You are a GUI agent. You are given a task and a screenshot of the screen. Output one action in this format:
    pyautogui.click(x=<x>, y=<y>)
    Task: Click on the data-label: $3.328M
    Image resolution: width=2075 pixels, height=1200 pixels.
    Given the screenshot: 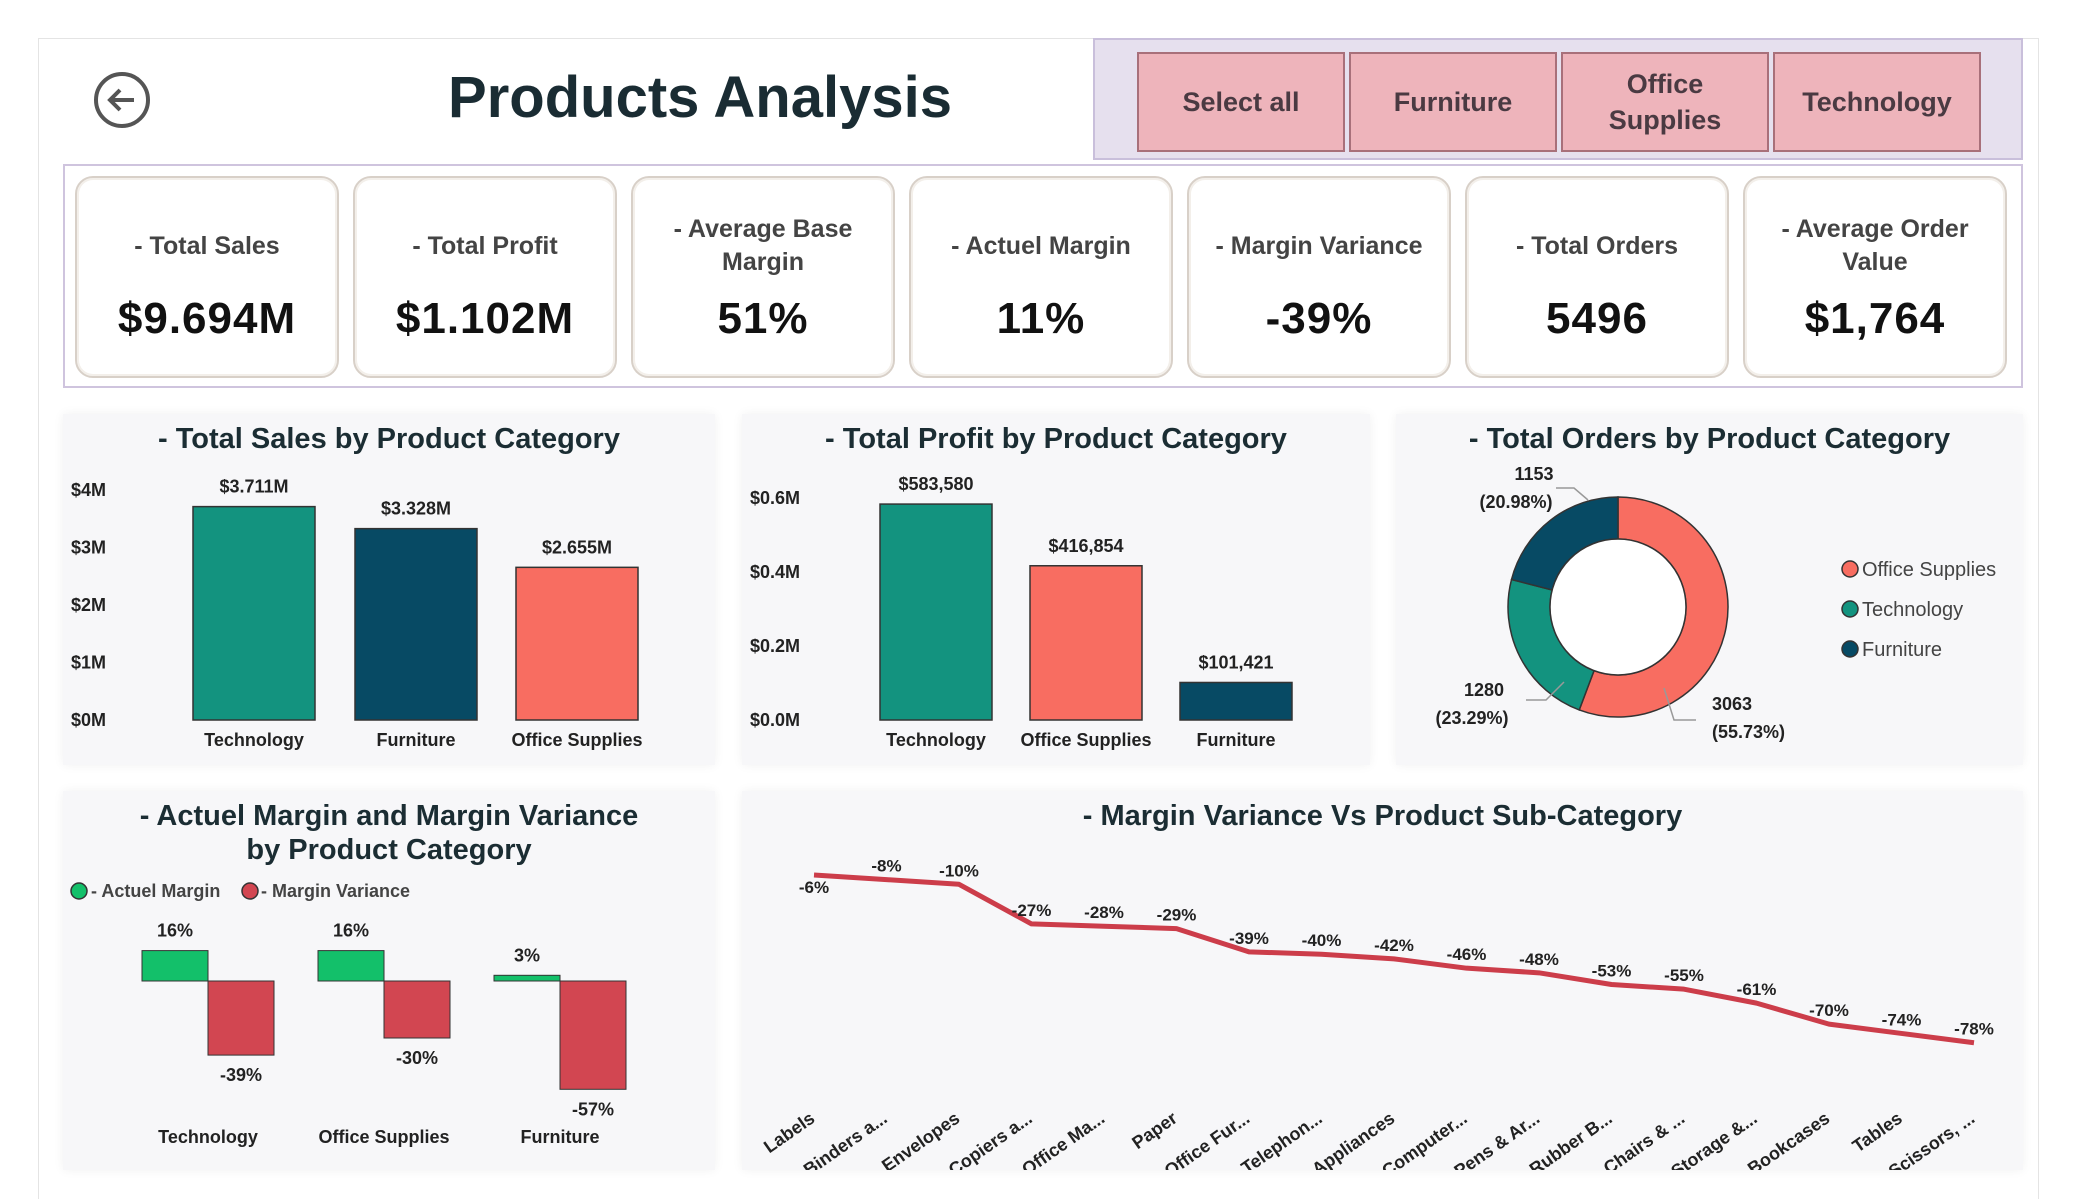 What is the action you would take?
    pyautogui.click(x=416, y=509)
    